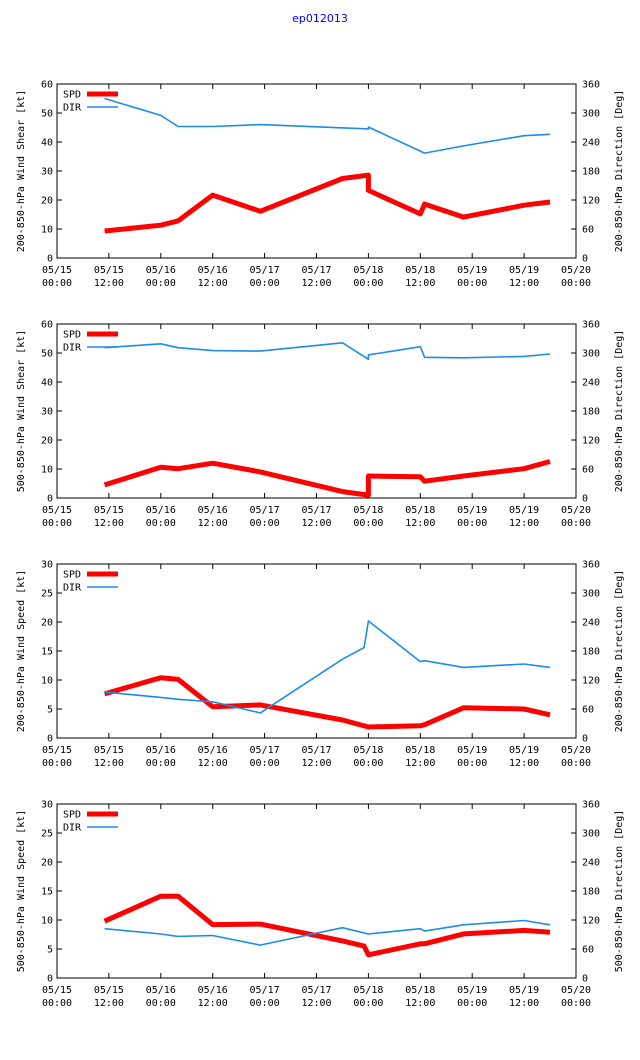 The width and height of the screenshot is (640, 1060). Describe the element at coordinates (320, 18) in the screenshot. I see `page-title: ep012013` at that location.